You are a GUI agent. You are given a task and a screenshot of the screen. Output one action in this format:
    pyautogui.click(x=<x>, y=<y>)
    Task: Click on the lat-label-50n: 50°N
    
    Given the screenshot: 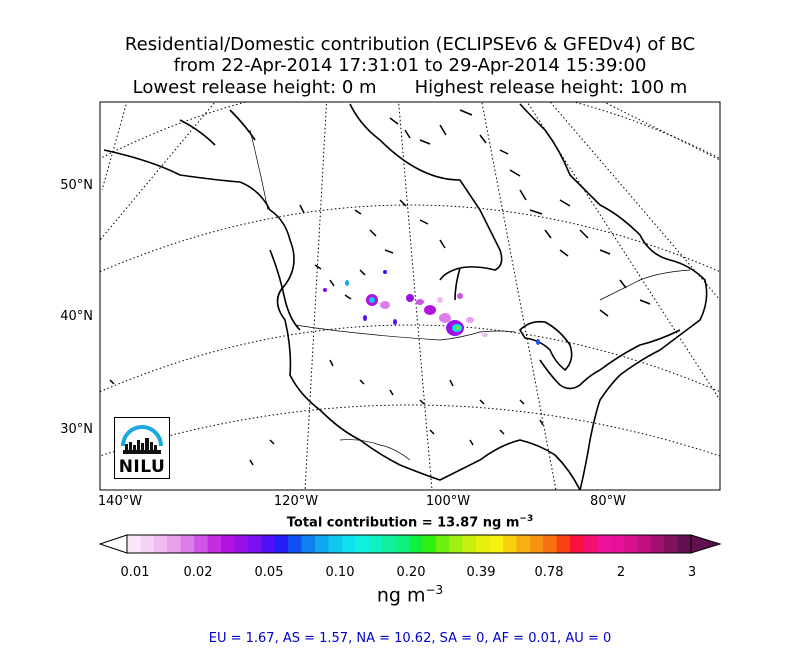 What is the action you would take?
    pyautogui.click(x=76, y=185)
    